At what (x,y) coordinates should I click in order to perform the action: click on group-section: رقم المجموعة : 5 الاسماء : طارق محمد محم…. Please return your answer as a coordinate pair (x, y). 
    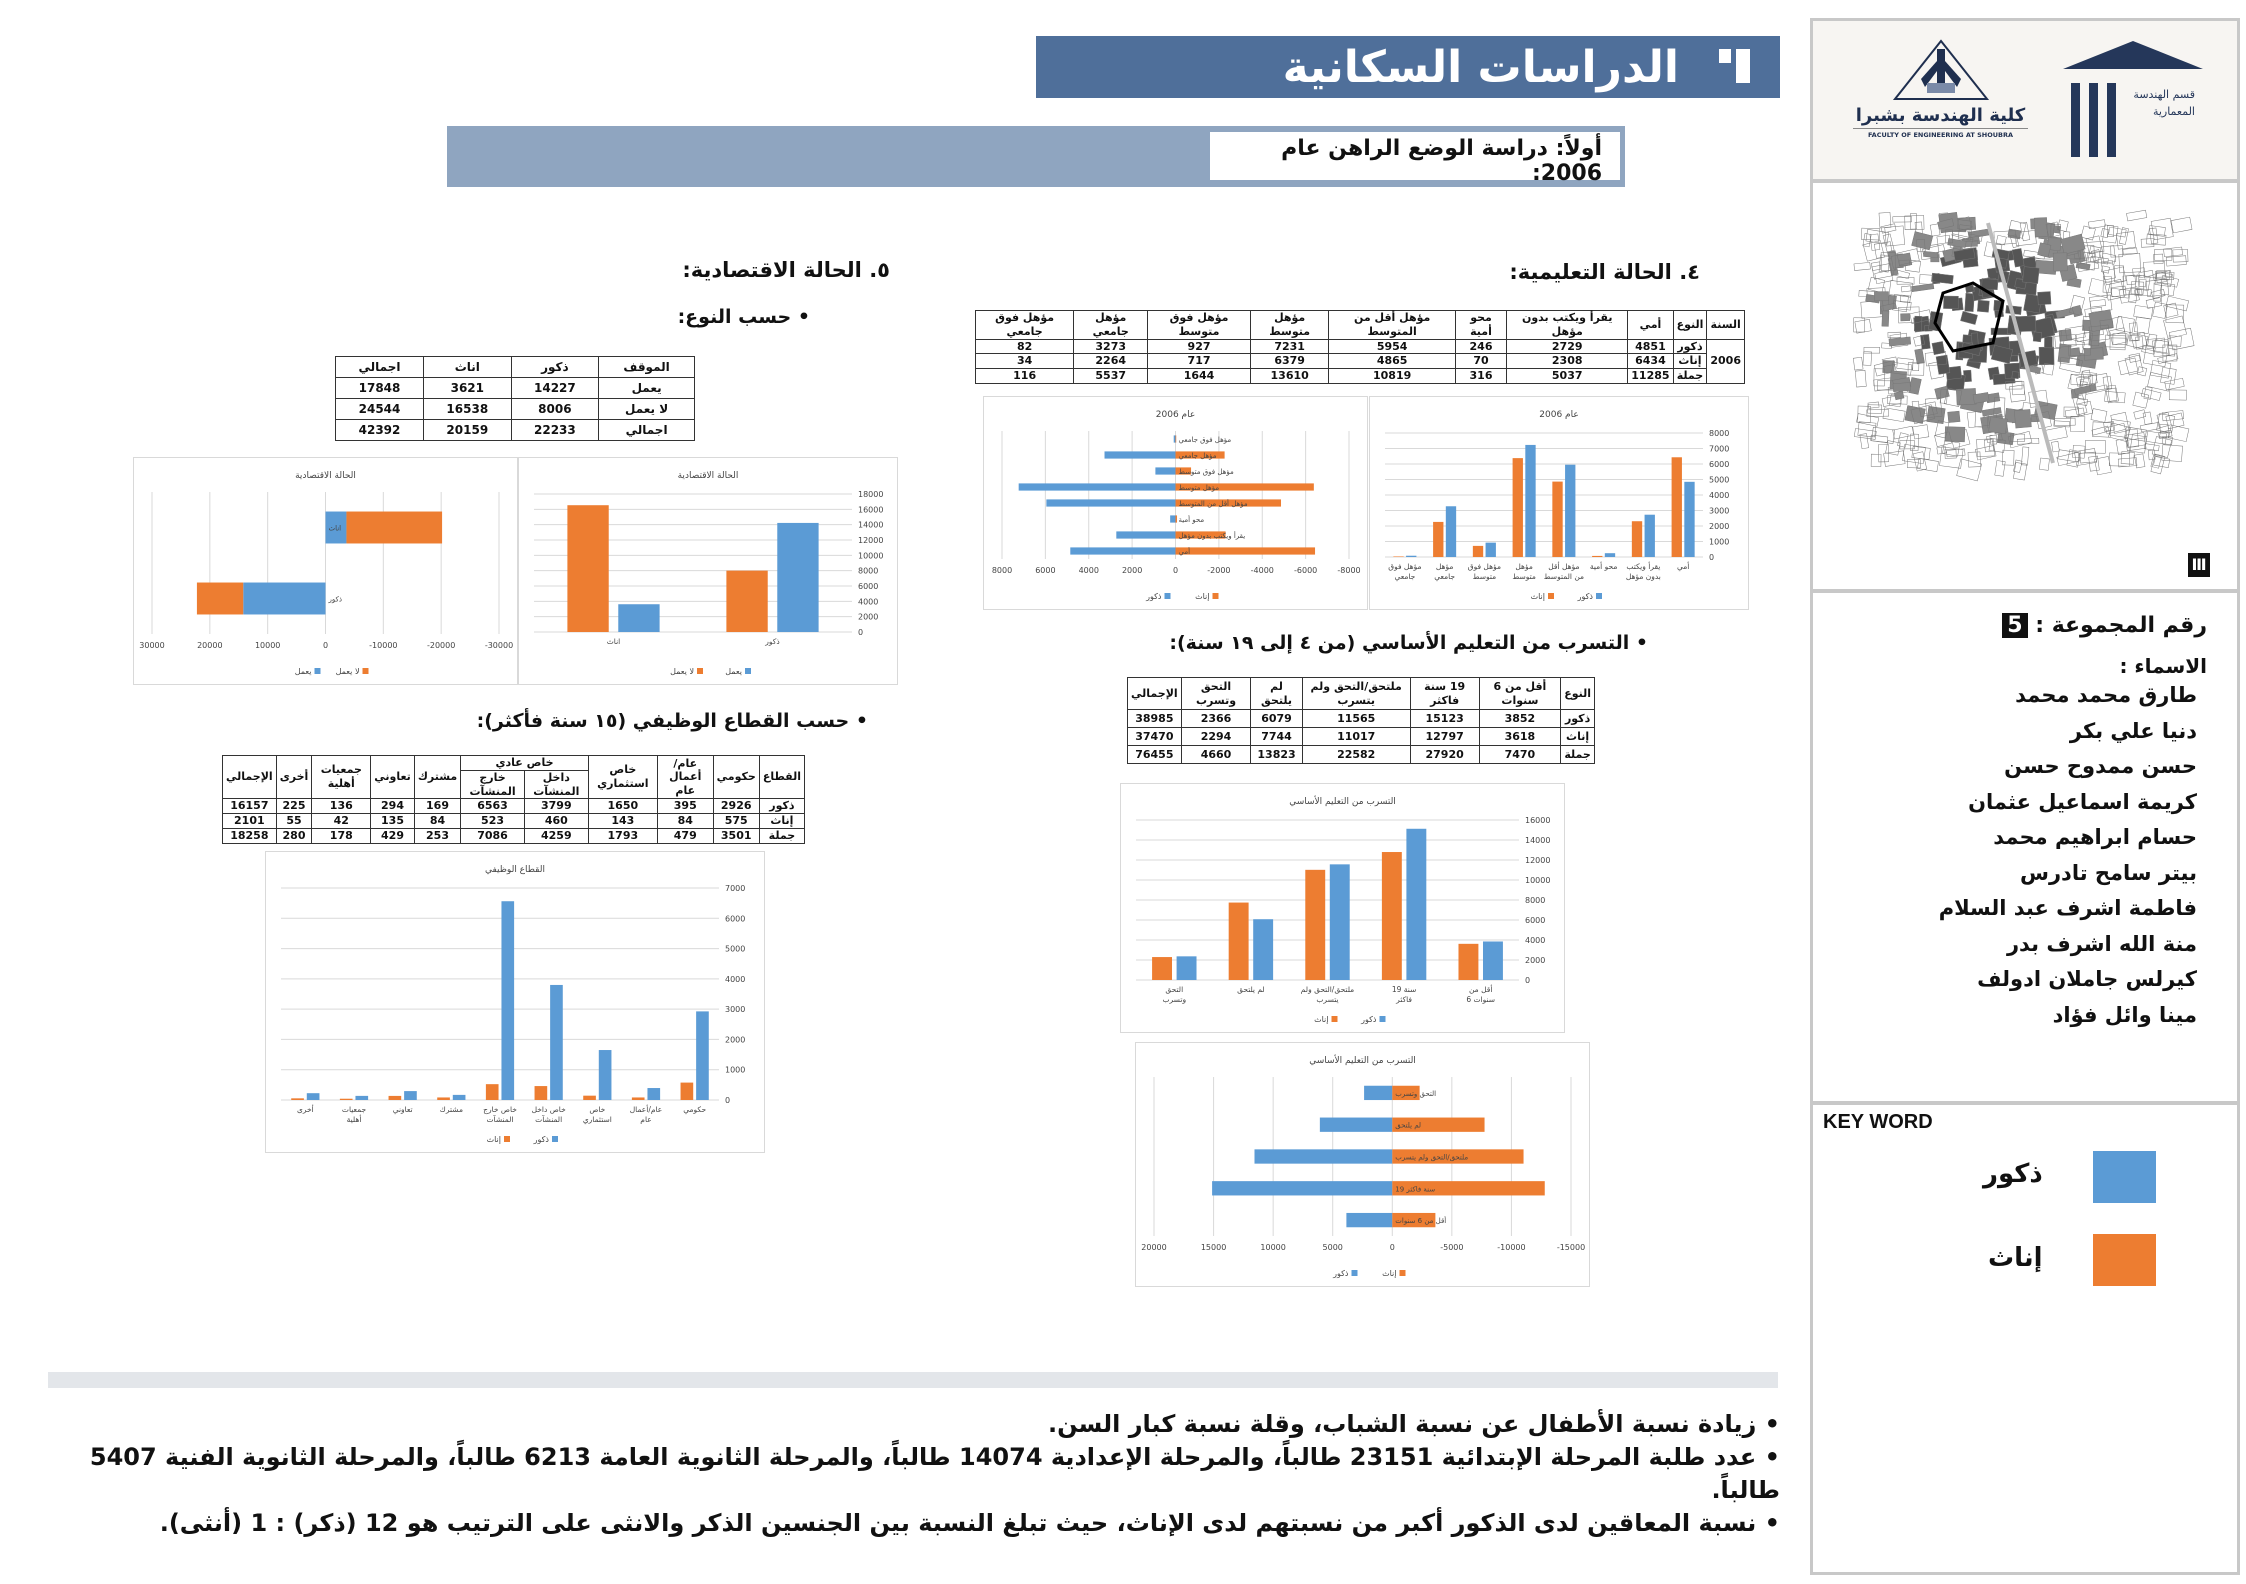
    Looking at the image, I should click on (2025, 849).